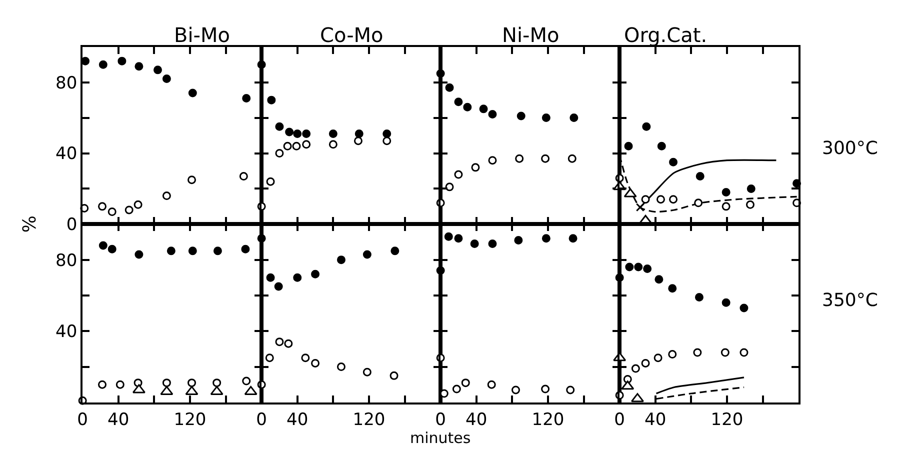  What do you see at coordinates (29, 224) in the screenshot?
I see `y-axis-title: %` at bounding box center [29, 224].